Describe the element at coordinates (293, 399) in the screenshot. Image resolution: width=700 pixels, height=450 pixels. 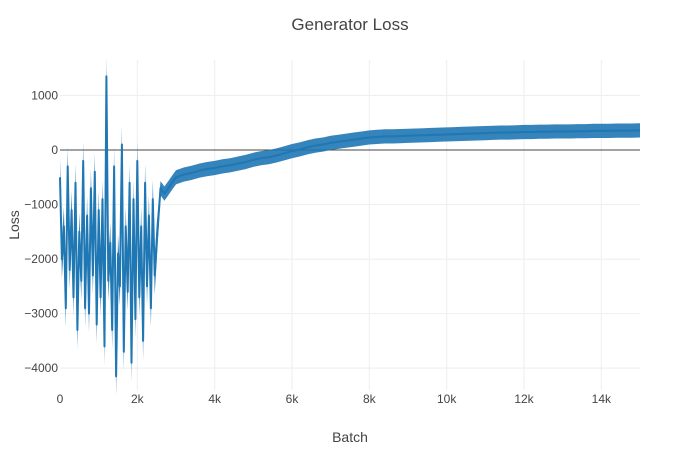
I see `x-tick-label: 6k` at that location.